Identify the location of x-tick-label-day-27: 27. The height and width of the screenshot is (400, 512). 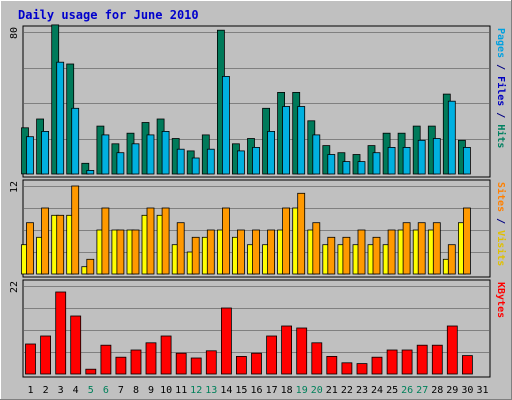
(422, 390).